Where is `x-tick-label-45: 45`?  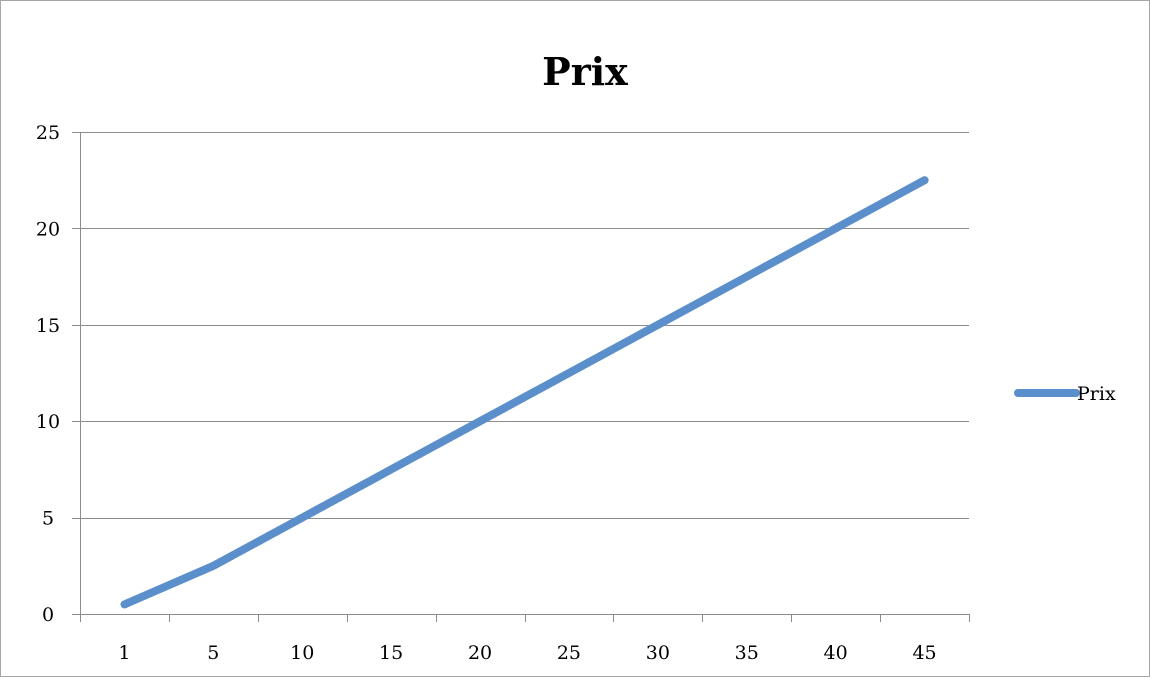
x-tick-label-45: 45 is located at coordinates (924, 653).